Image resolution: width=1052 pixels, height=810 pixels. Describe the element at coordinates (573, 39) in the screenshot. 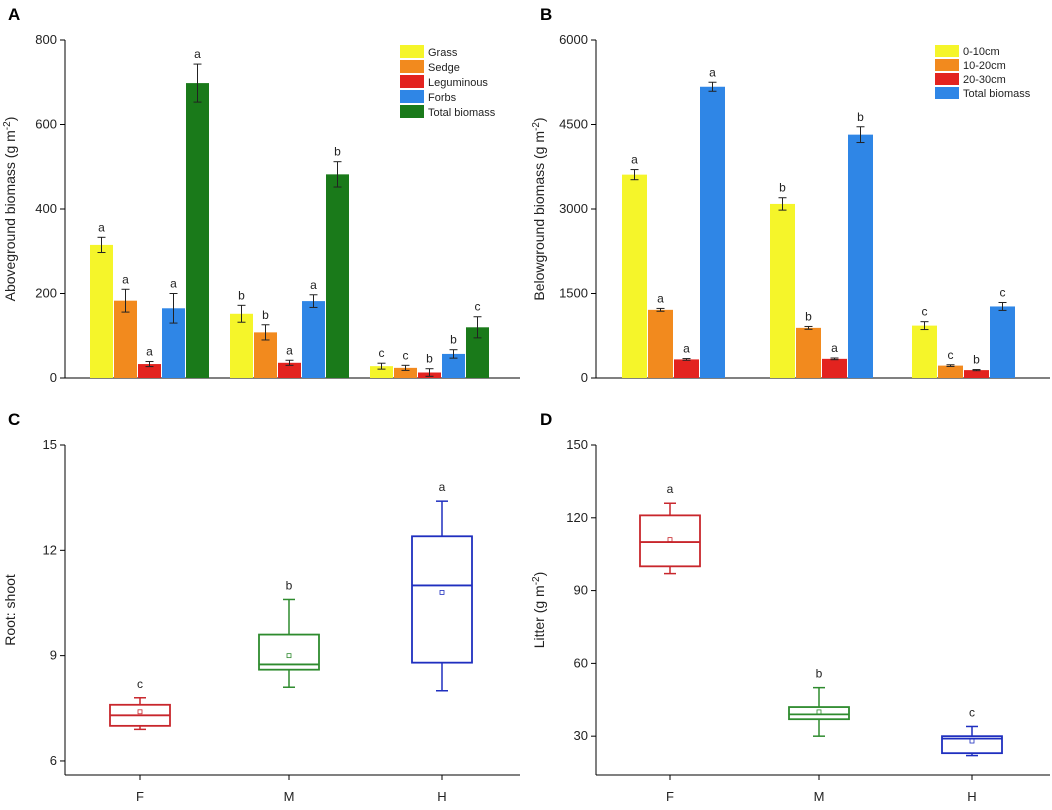

I see `y-tick-label: 6000` at that location.